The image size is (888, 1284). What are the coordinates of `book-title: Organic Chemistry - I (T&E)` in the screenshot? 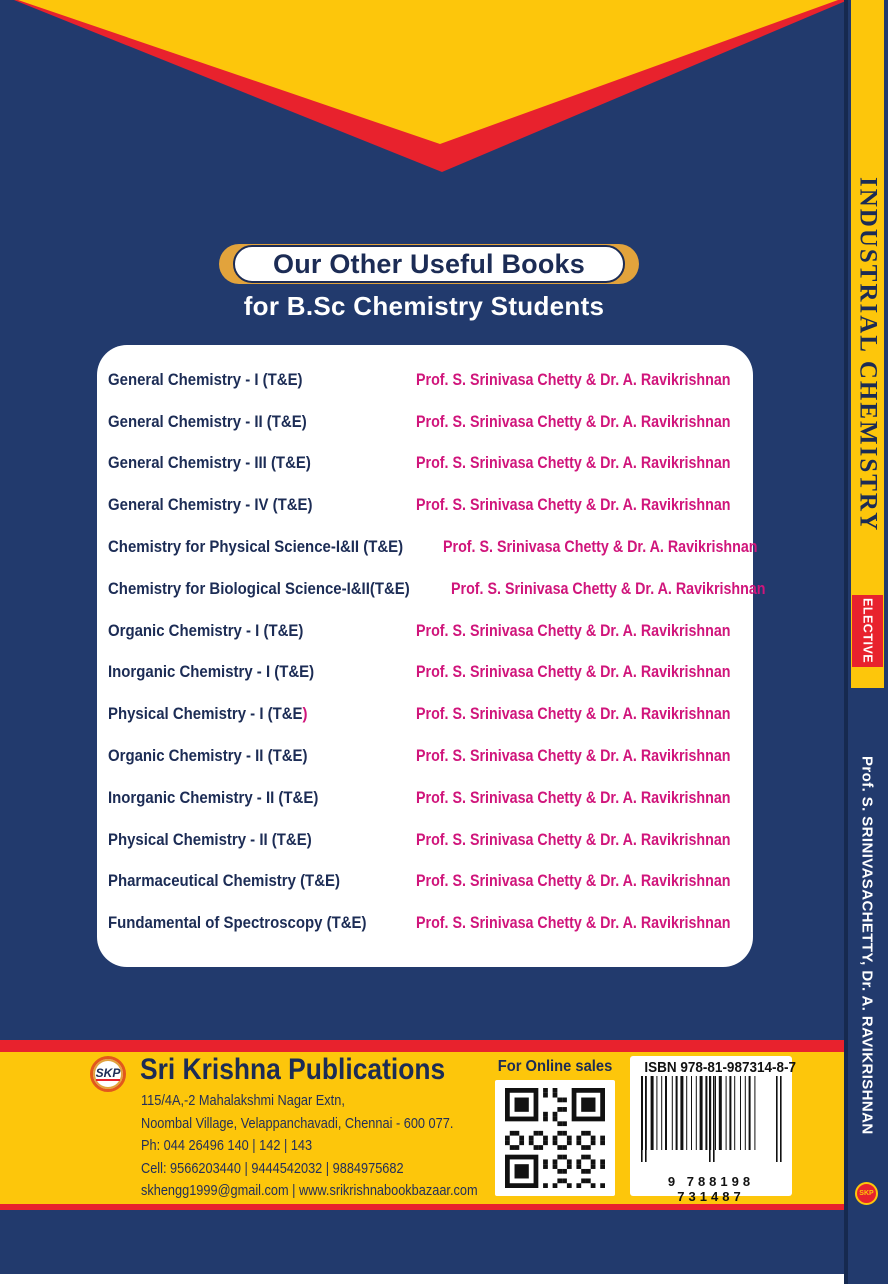 It's located at (243, 631).